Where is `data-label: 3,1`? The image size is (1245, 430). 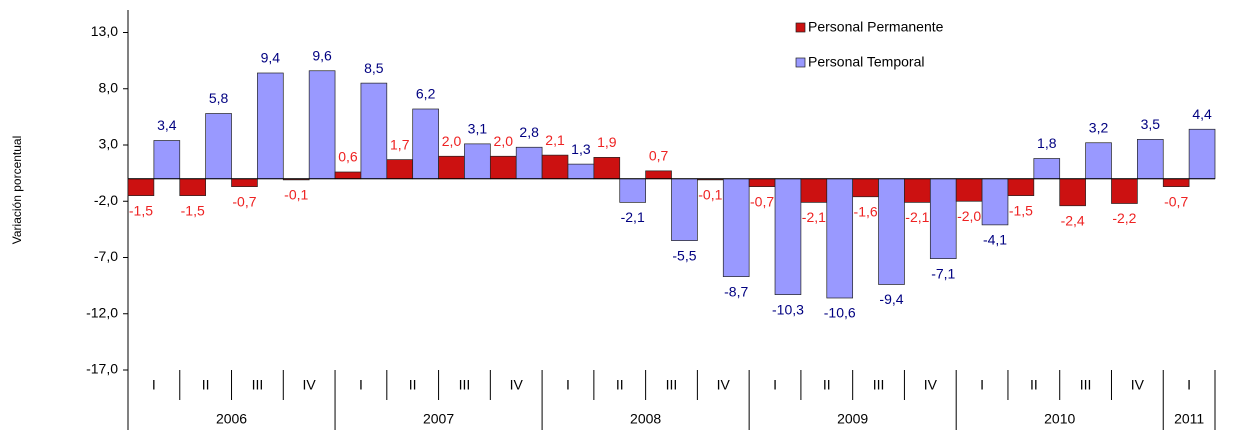 data-label: 3,1 is located at coordinates (478, 129).